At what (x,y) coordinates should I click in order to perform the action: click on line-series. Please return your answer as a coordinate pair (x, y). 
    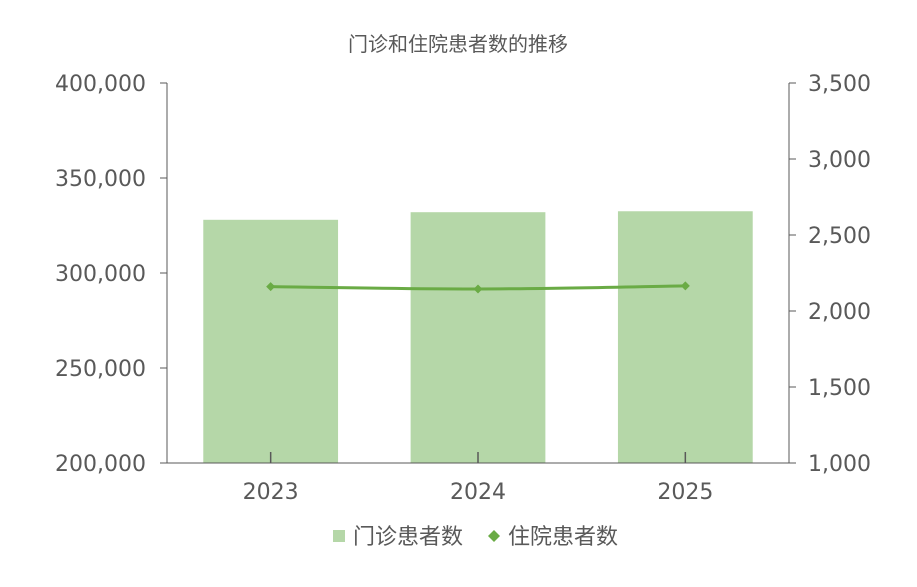
    Looking at the image, I should click on (478, 287).